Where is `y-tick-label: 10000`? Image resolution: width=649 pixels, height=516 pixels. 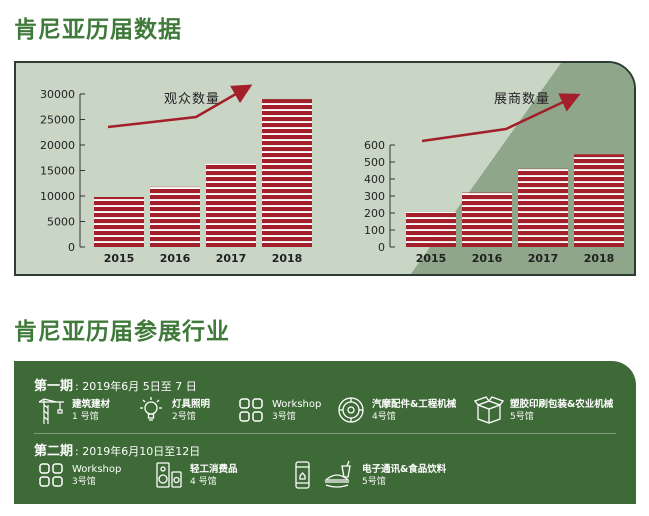
y-tick-label: 10000 is located at coordinates (57, 196).